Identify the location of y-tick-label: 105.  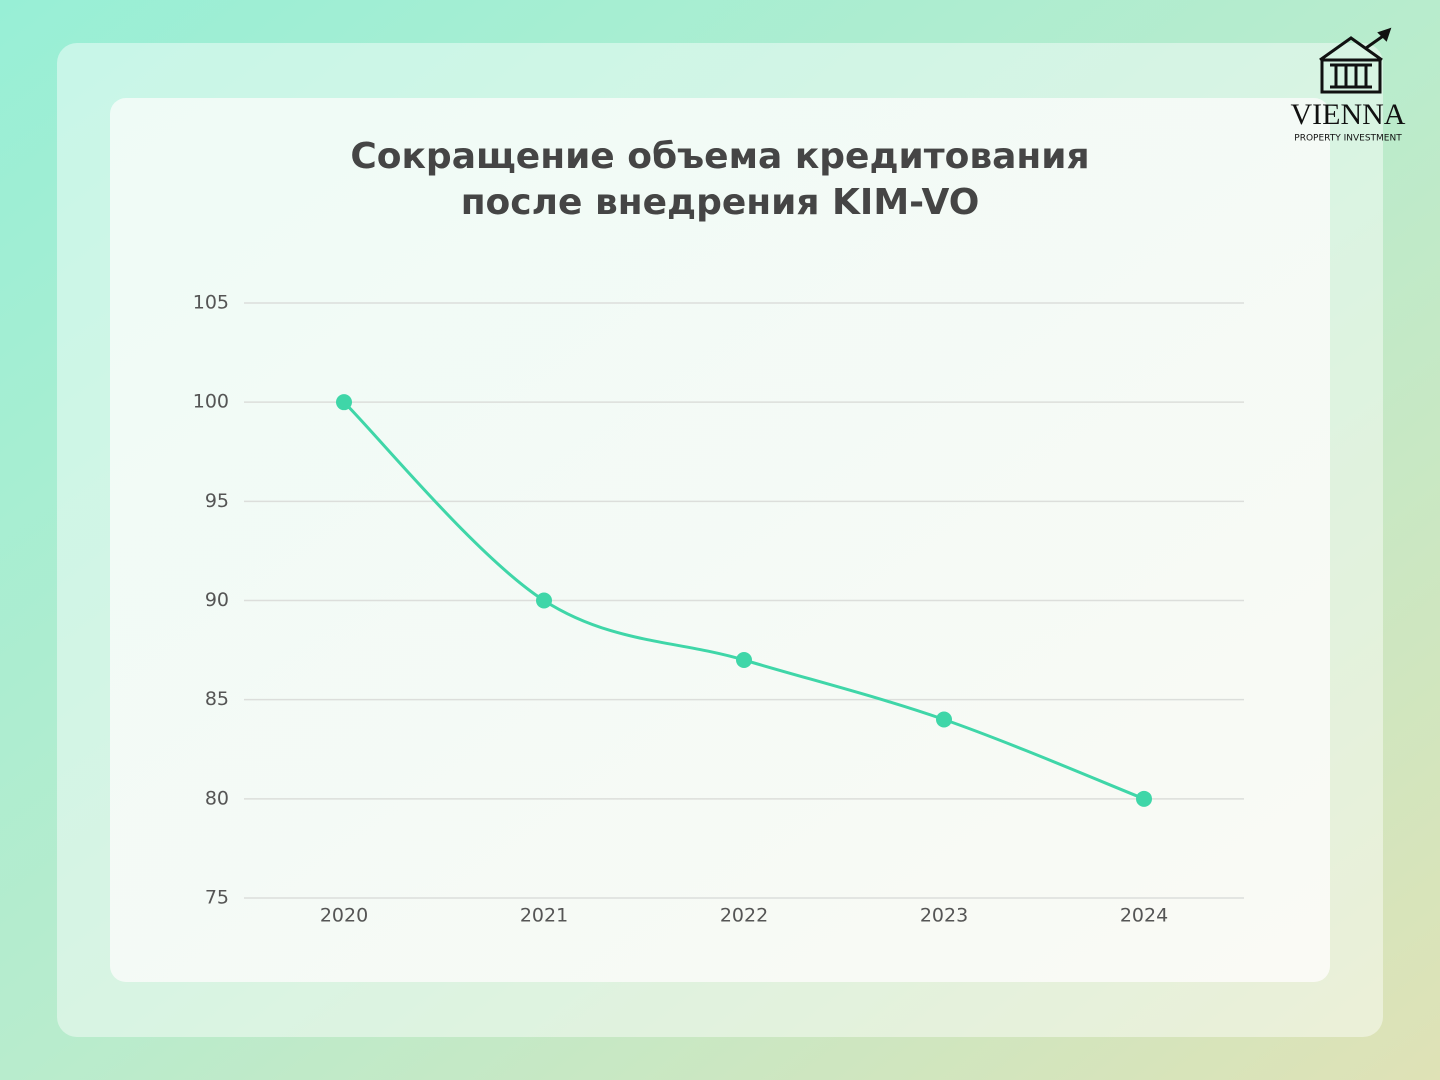
(211, 303).